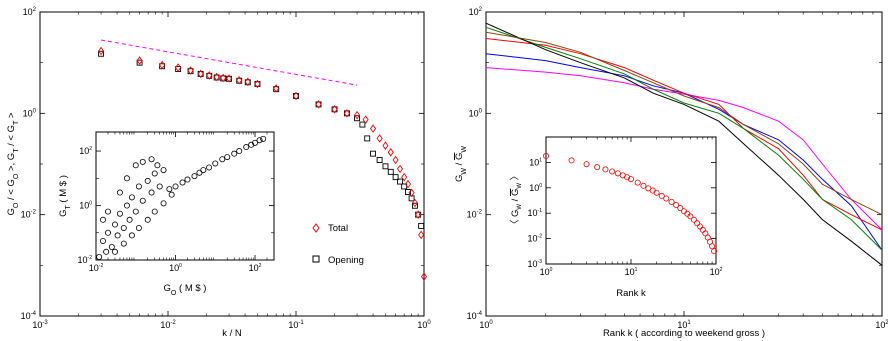 This screenshot has height=341, width=888. Describe the element at coordinates (296, 325) in the screenshot. I see `left-x-tick-label: 10⁻¹` at that location.